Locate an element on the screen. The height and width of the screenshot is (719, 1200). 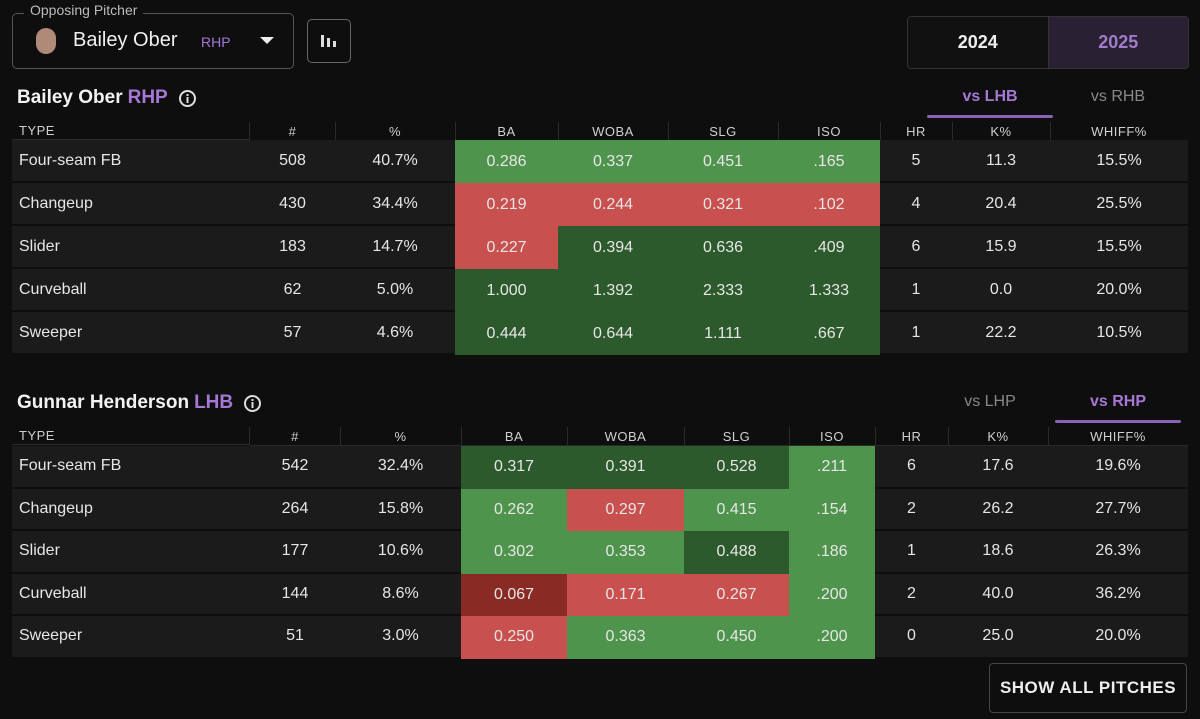
stat-cell: 25.0 is located at coordinates (998, 636).